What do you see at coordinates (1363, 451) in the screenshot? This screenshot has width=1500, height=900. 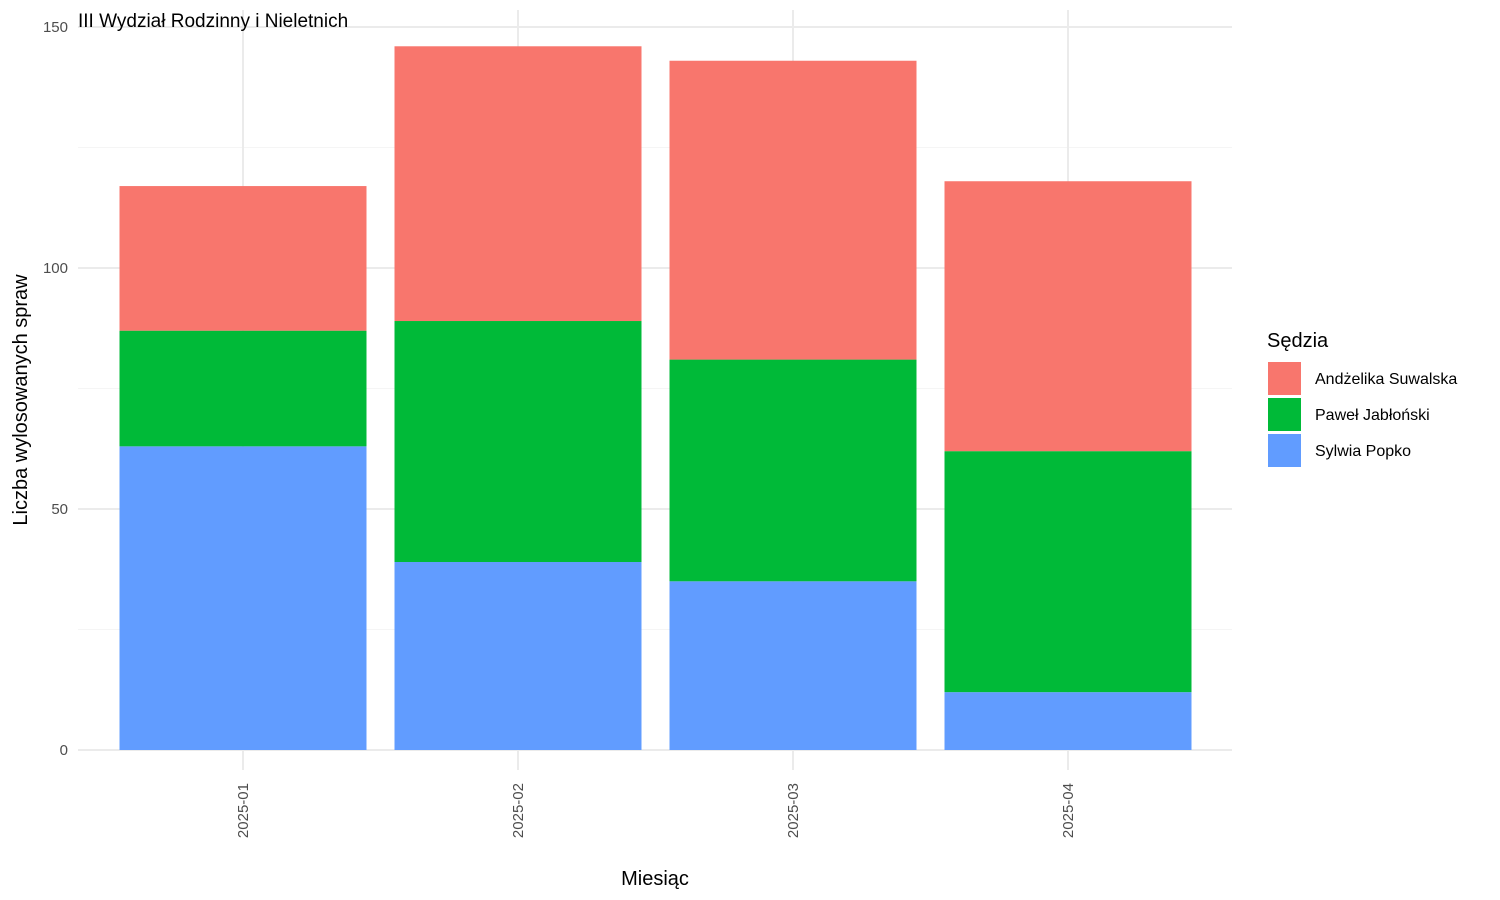 I see `legend-label: Sylwia Popko` at bounding box center [1363, 451].